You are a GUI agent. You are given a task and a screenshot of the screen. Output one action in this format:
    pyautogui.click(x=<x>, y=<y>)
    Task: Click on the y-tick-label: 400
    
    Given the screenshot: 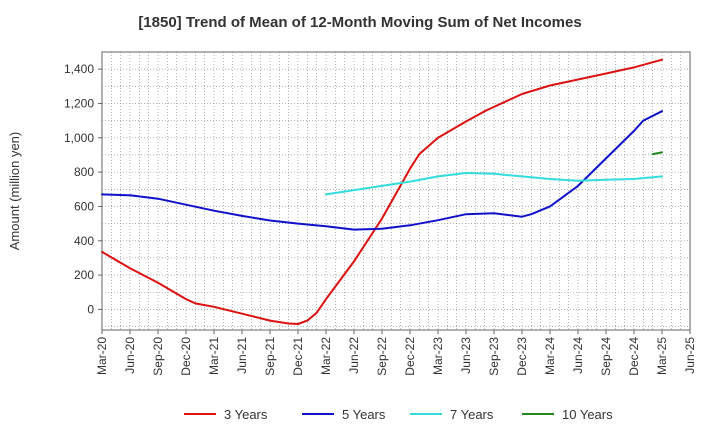 What is the action you would take?
    pyautogui.click(x=84, y=241)
    